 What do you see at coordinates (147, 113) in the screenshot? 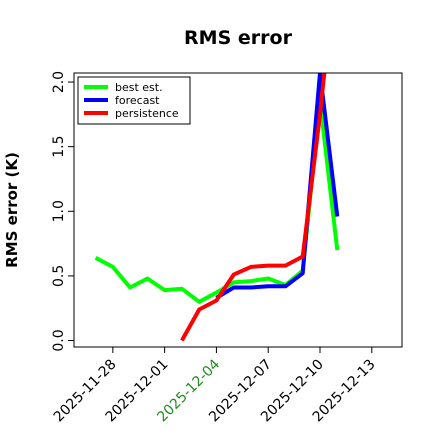
I see `legend-entry: persistence` at bounding box center [147, 113].